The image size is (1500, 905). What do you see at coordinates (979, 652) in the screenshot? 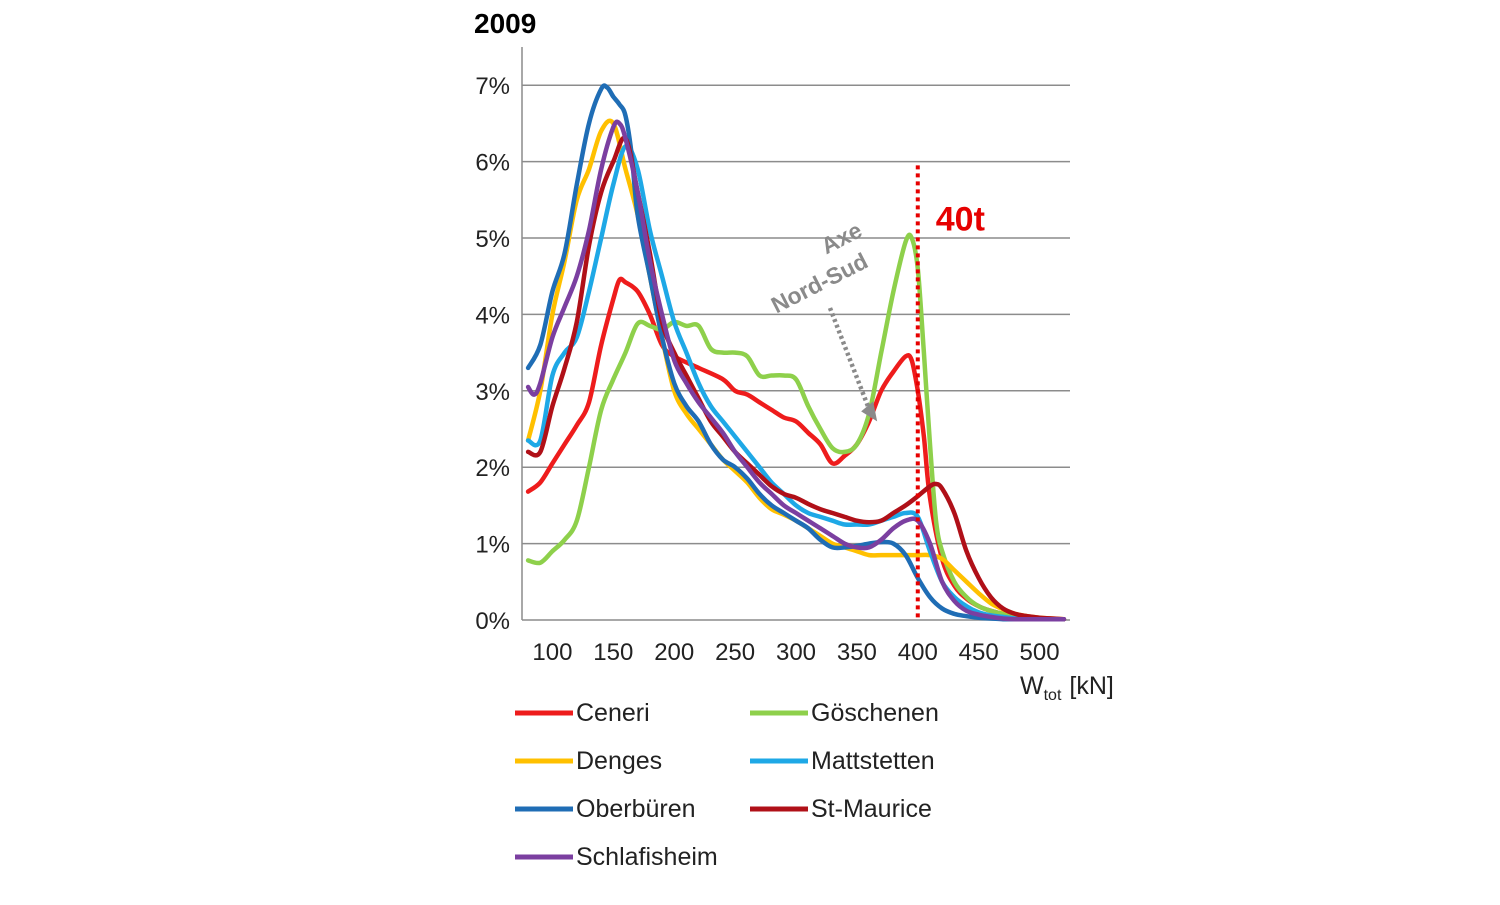
I see `x-tick-label: 450` at bounding box center [979, 652].